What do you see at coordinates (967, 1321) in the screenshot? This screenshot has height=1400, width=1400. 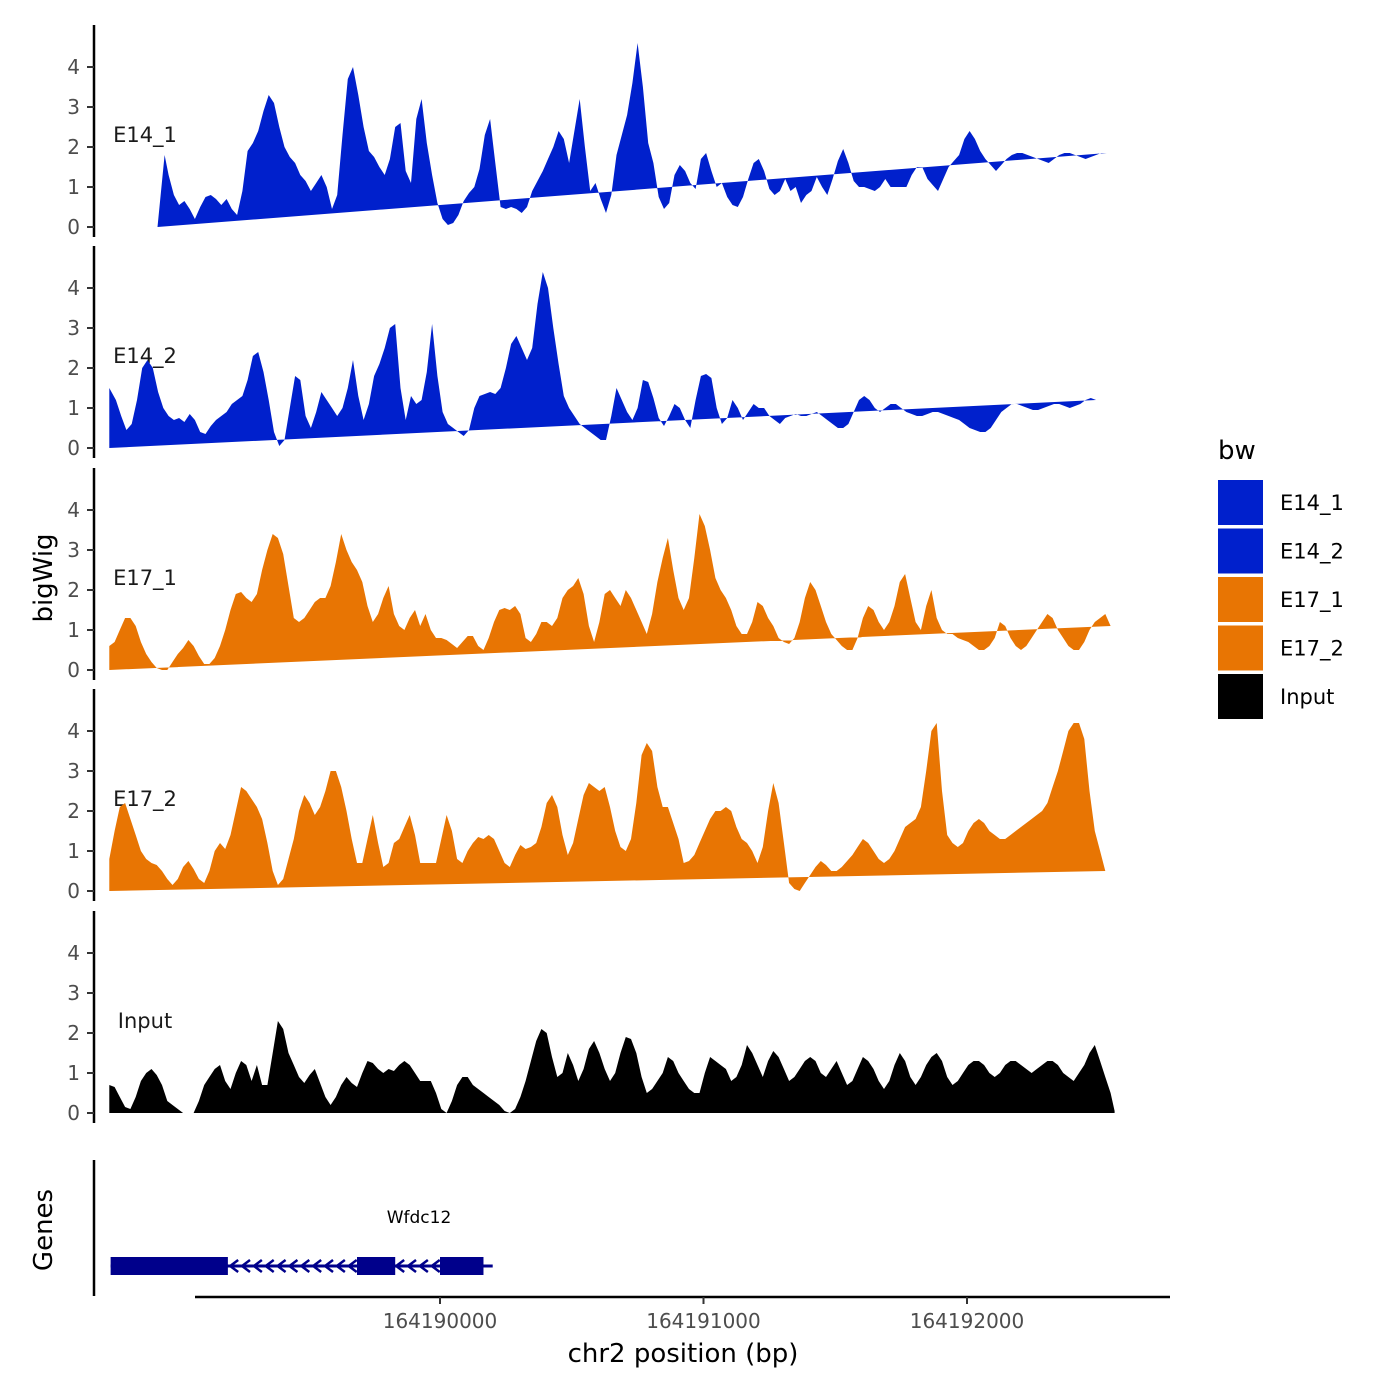 I see `x-tick-label: 164192000` at bounding box center [967, 1321].